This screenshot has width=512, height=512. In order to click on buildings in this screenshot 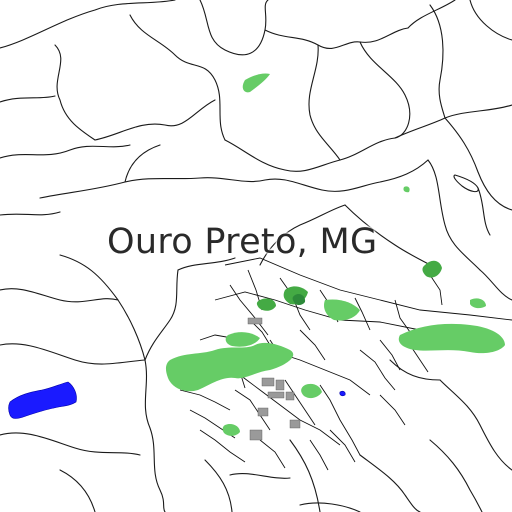, I will do `click(274, 379)`.